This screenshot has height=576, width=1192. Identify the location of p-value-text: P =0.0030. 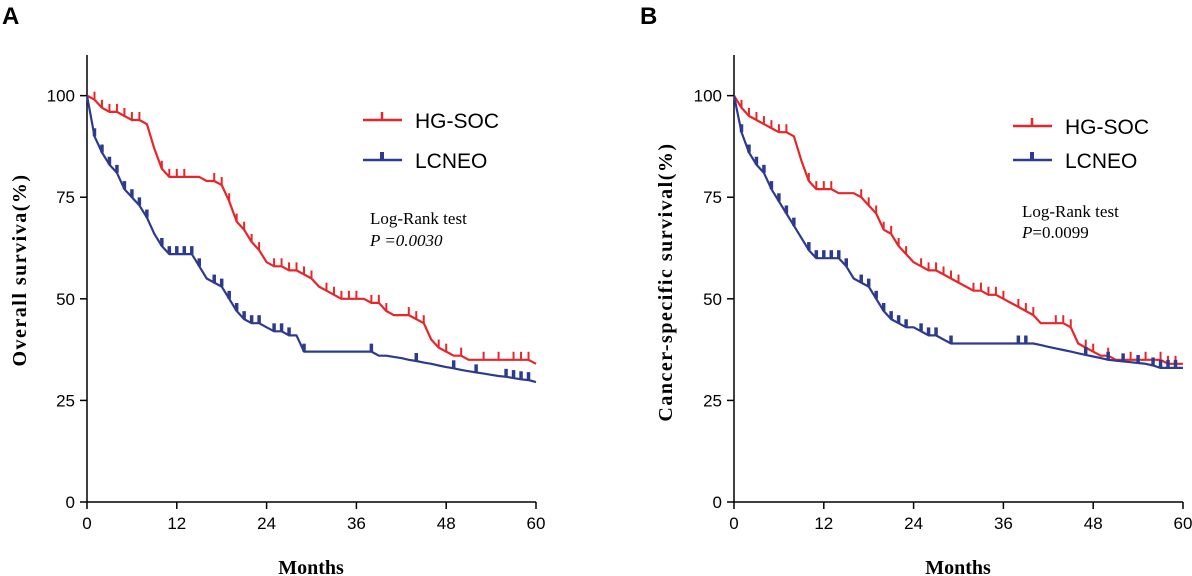
(406, 240).